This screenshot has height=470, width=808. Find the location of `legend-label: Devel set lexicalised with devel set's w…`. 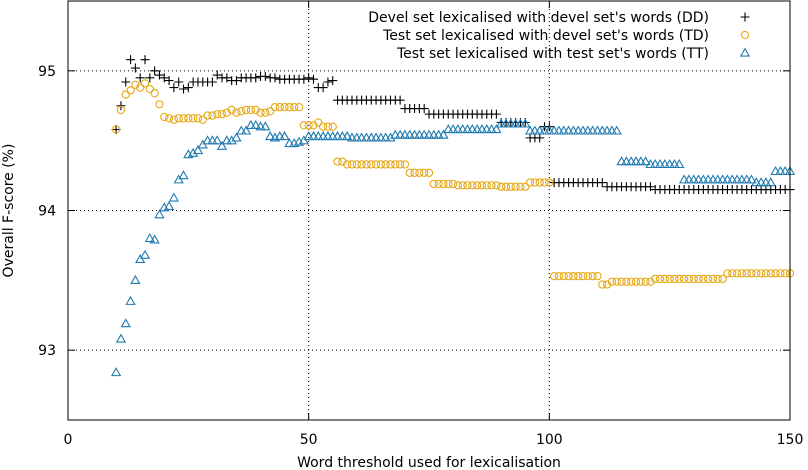

legend-label: Devel set lexicalised with devel set's w… is located at coordinates (538, 18).